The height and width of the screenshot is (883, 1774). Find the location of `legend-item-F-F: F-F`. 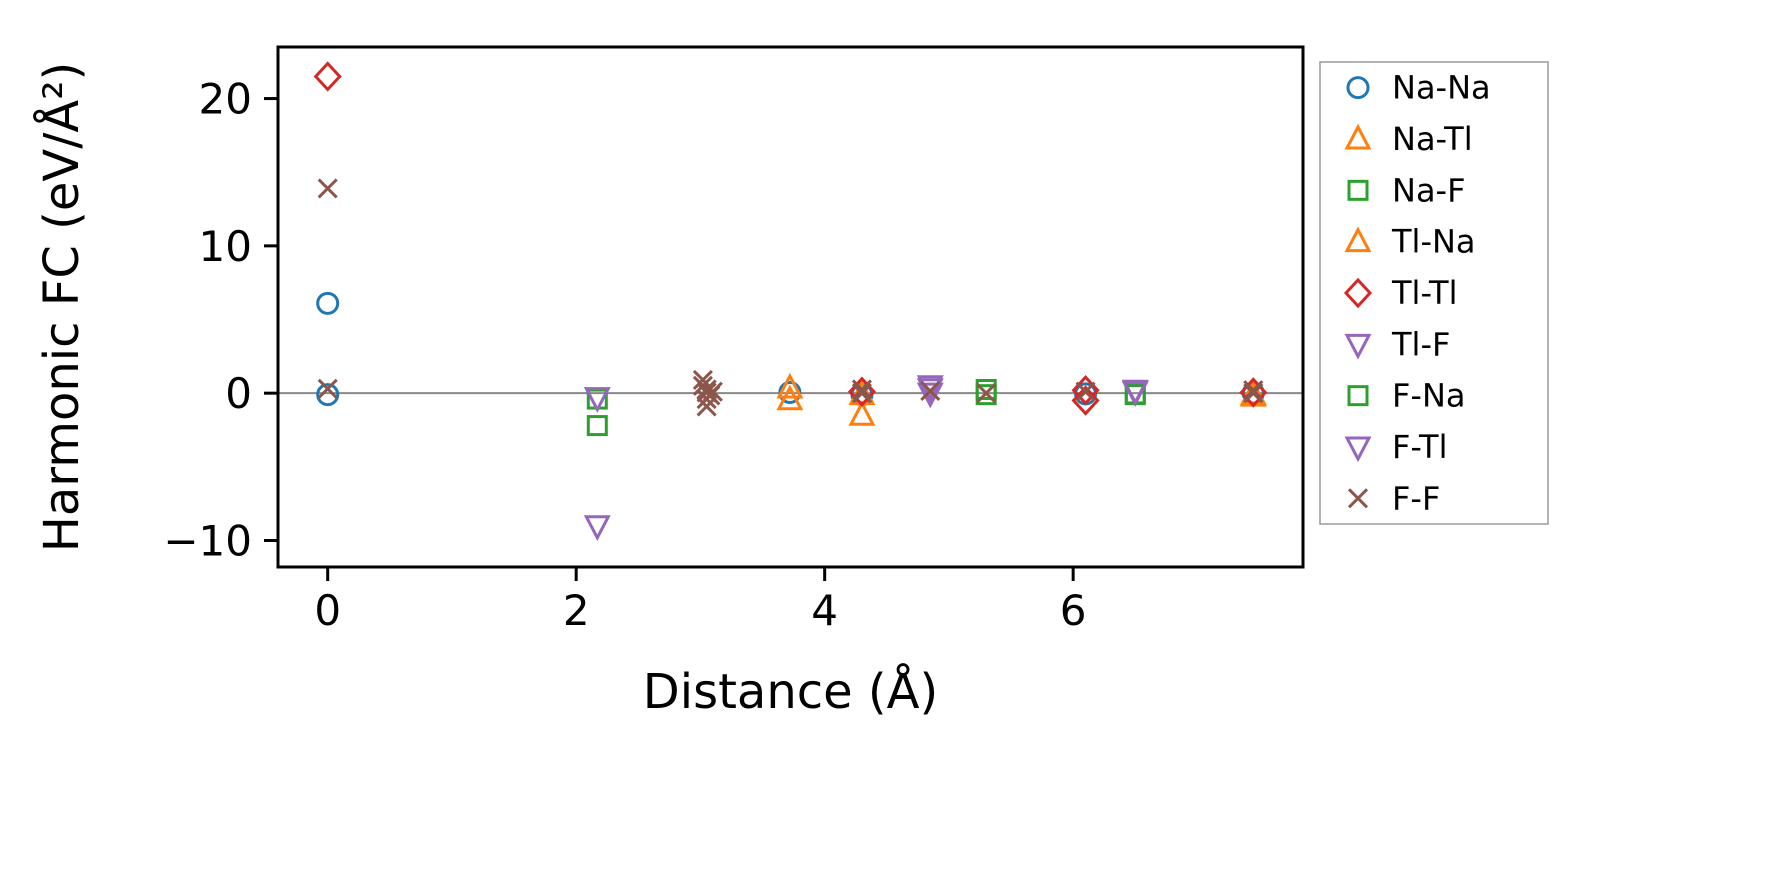

legend-item-F-F: F-F is located at coordinates (1393, 498).